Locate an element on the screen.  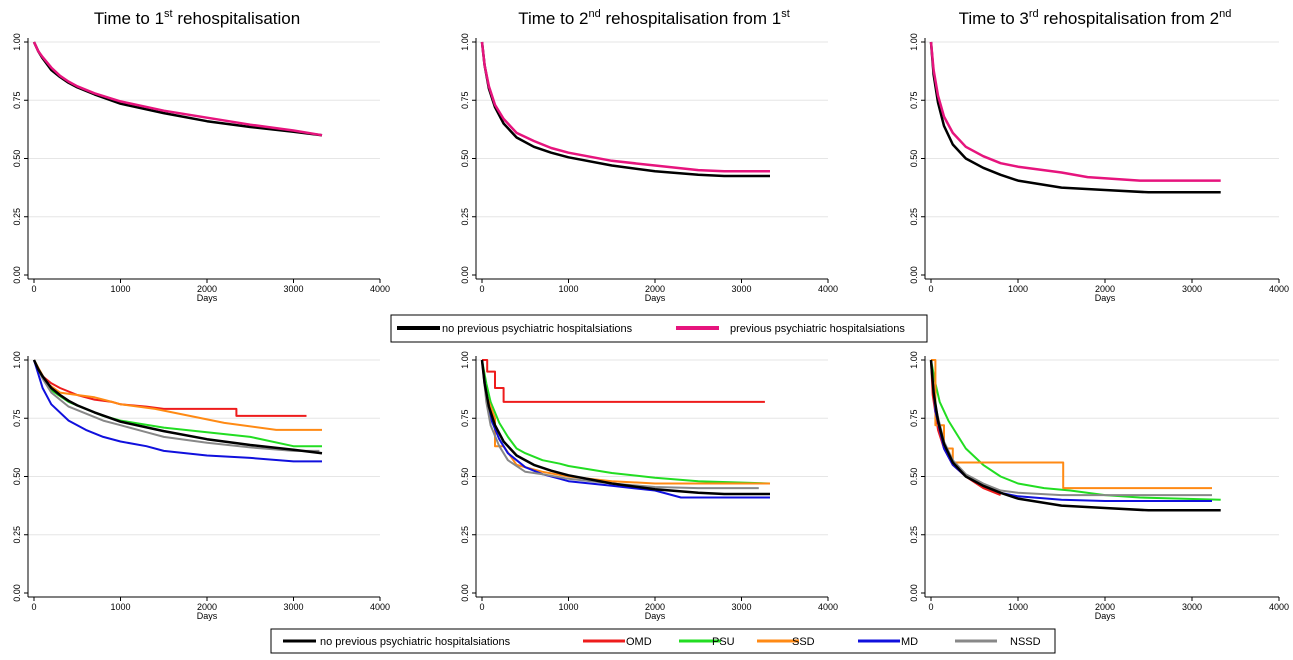
chart-title: Time to 2nd rehospitalisation from 1st is located at coordinates (654, 18).